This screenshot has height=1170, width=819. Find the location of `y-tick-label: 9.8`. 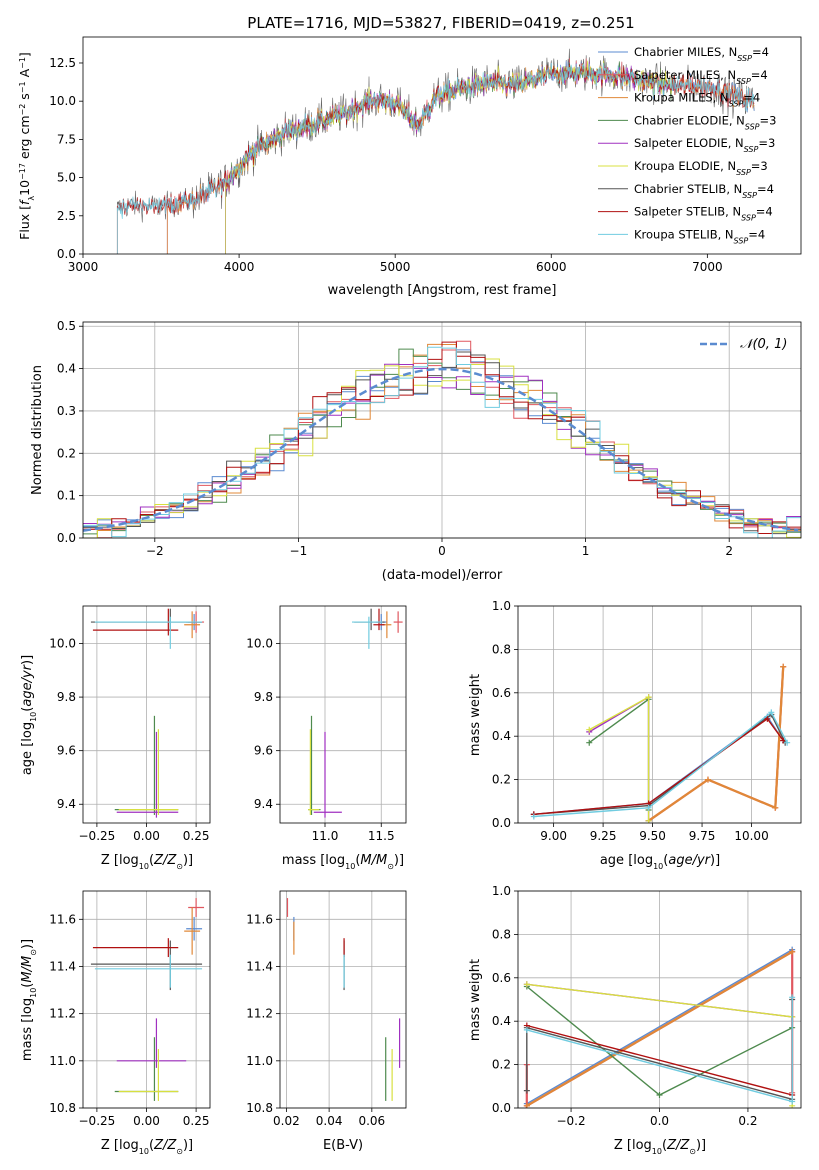

y-tick-label: 9.8 is located at coordinates (66, 697).